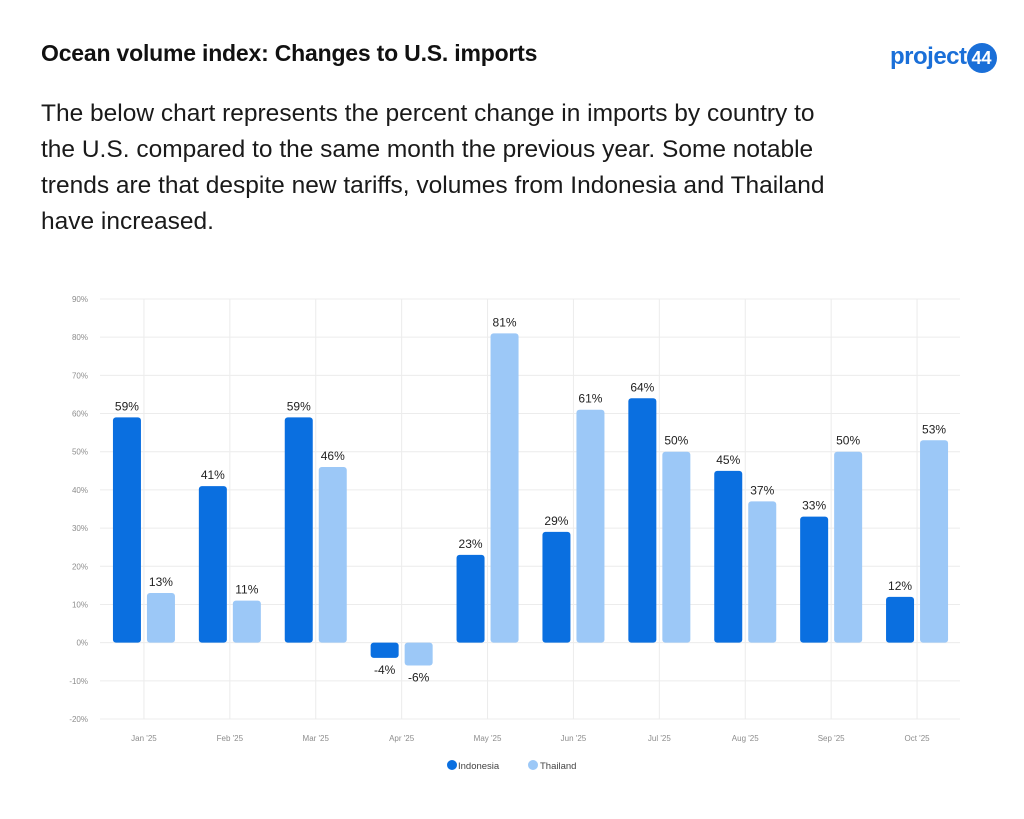  I want to click on legend-swatch-indonesia, so click(452, 765).